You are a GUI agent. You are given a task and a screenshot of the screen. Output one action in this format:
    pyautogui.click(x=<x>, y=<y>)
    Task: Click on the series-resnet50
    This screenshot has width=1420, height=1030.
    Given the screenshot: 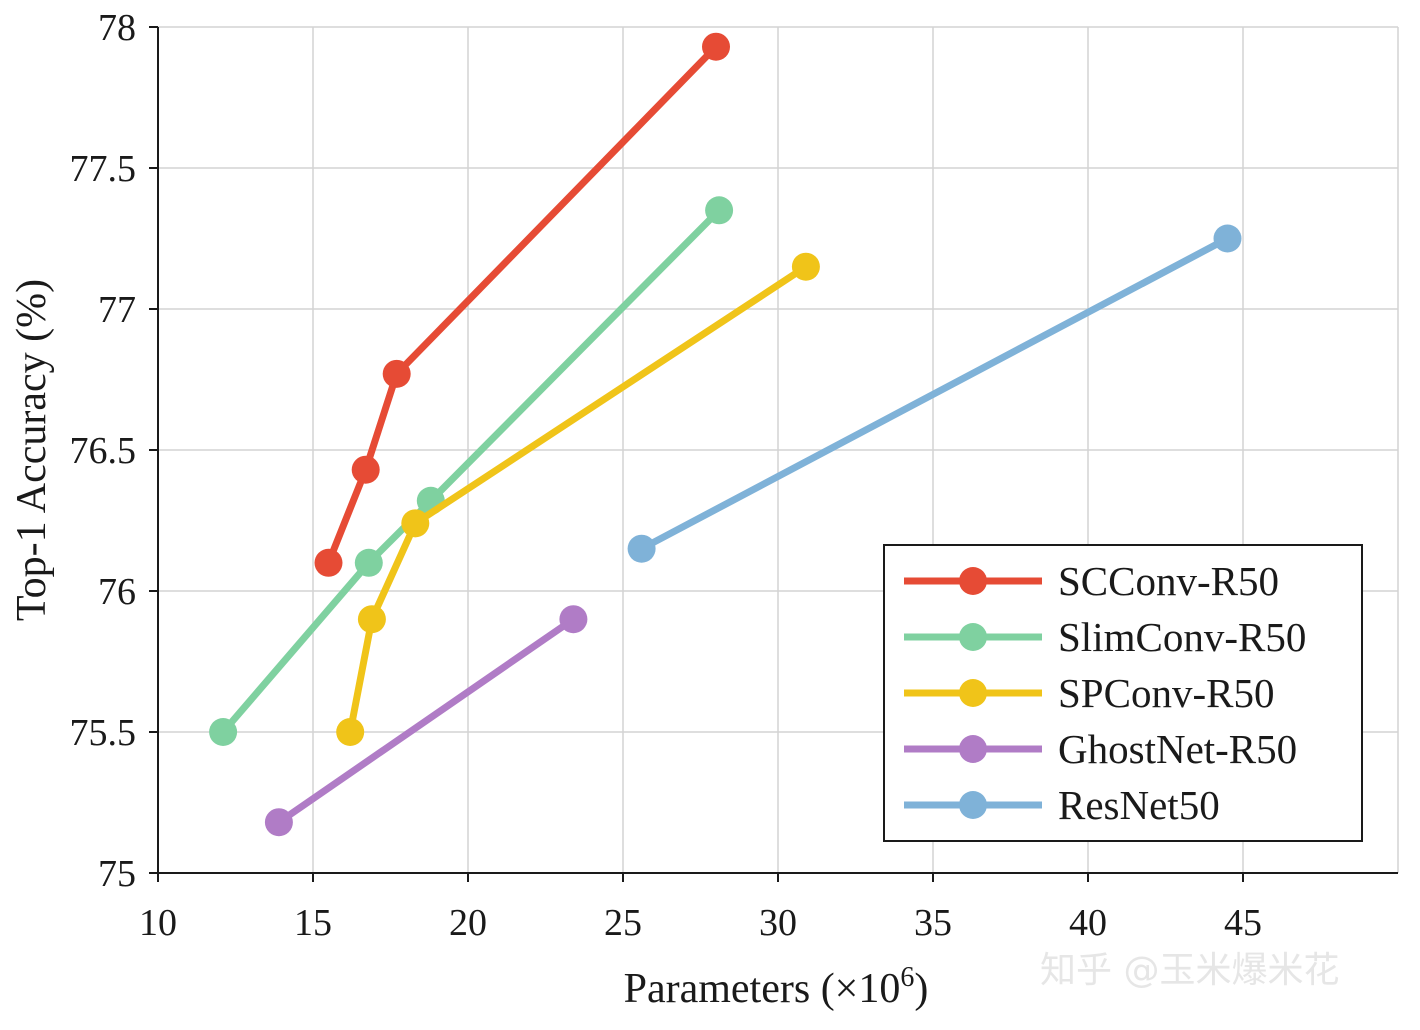 What is the action you would take?
    pyautogui.click(x=934, y=393)
    